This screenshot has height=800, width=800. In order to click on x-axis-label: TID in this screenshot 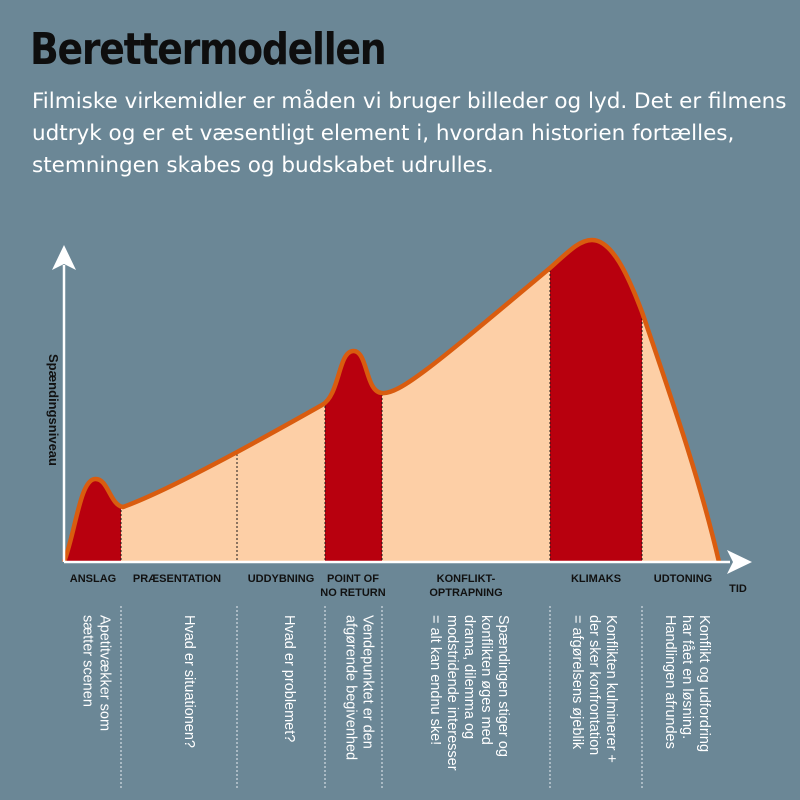, I will do `click(738, 589)`.